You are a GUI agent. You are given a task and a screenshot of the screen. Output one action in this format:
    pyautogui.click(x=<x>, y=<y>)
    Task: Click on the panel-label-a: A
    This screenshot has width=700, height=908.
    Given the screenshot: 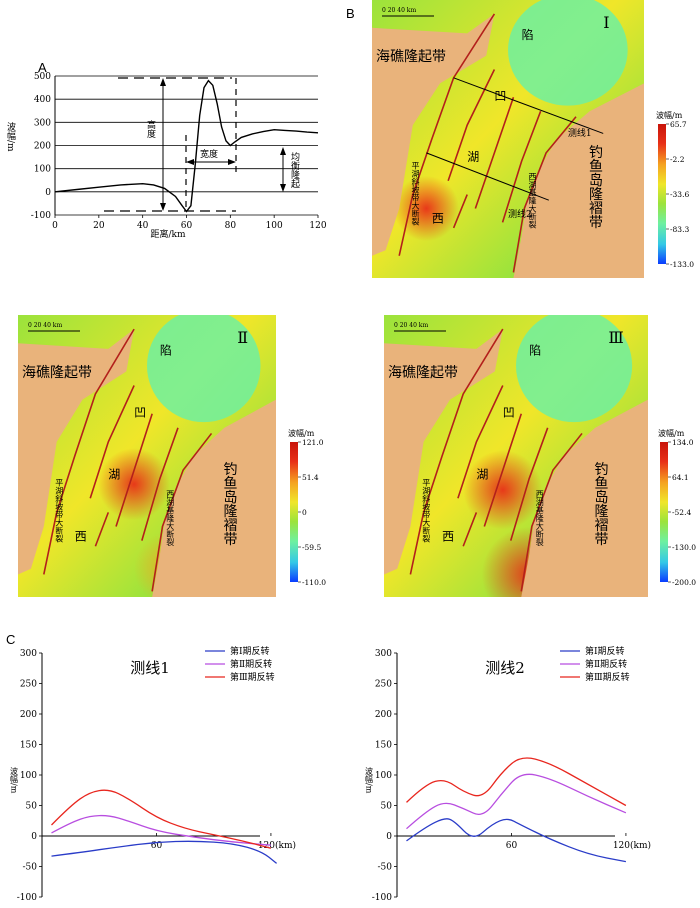 What is the action you would take?
    pyautogui.click(x=42, y=67)
    